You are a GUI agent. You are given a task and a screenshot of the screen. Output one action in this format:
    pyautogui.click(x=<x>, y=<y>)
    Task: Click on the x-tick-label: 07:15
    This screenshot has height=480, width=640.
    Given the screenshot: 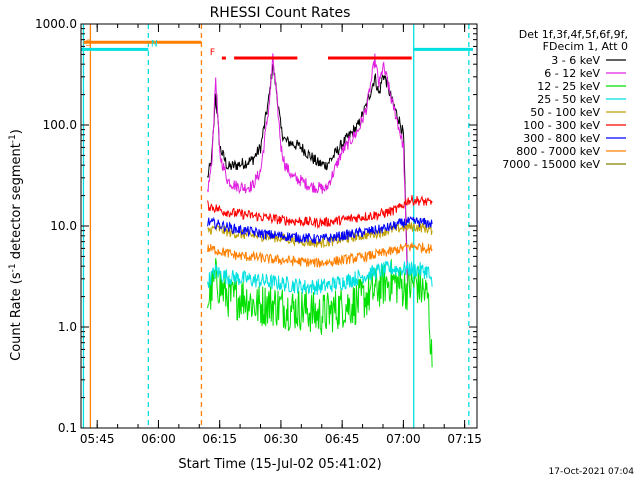 What is the action you would take?
    pyautogui.click(x=464, y=439)
    